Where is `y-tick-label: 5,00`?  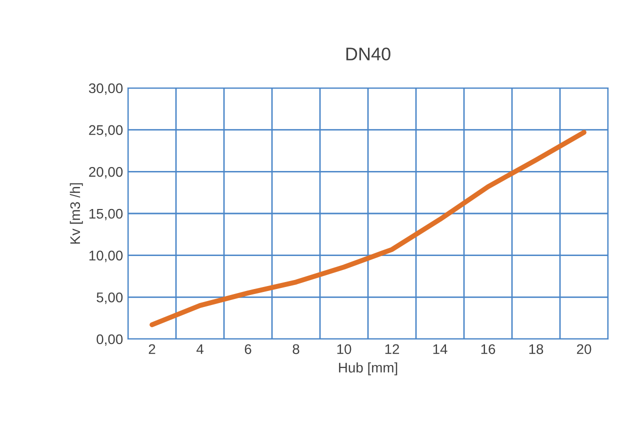 y-tick-label: 5,00 is located at coordinates (109, 298).